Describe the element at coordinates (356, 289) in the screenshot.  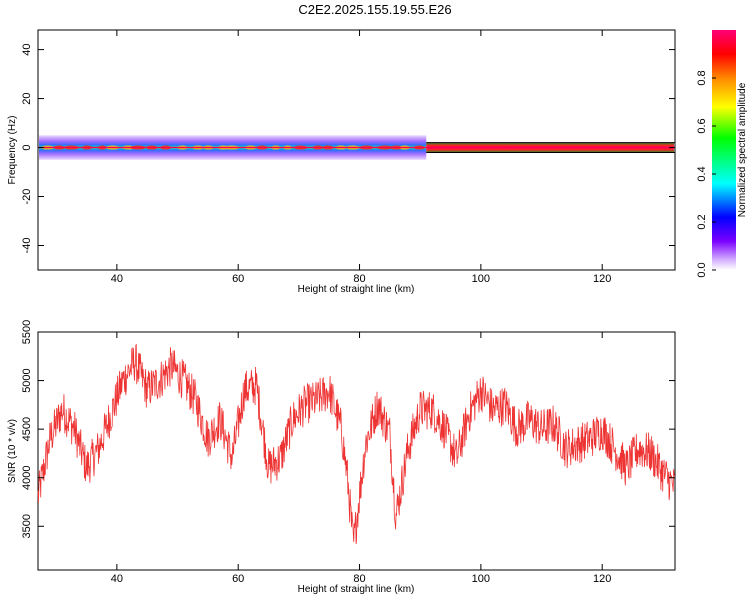
I see `spectrogram-x-label: Height of straight line (km)` at that location.